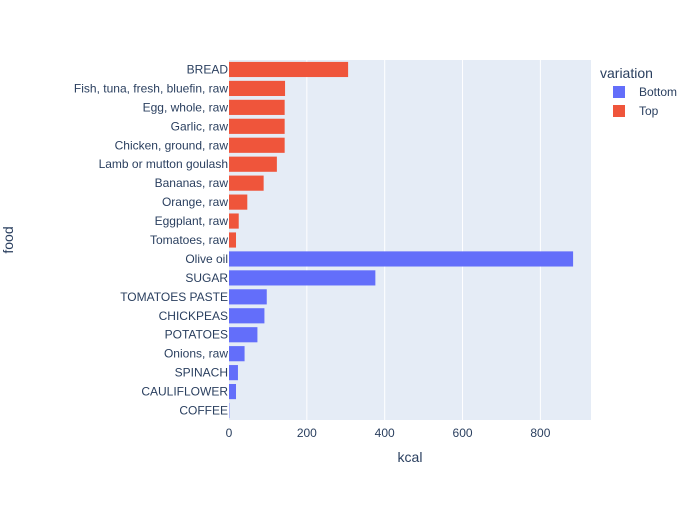  I want to click on x-tick-label: 800, so click(540, 433).